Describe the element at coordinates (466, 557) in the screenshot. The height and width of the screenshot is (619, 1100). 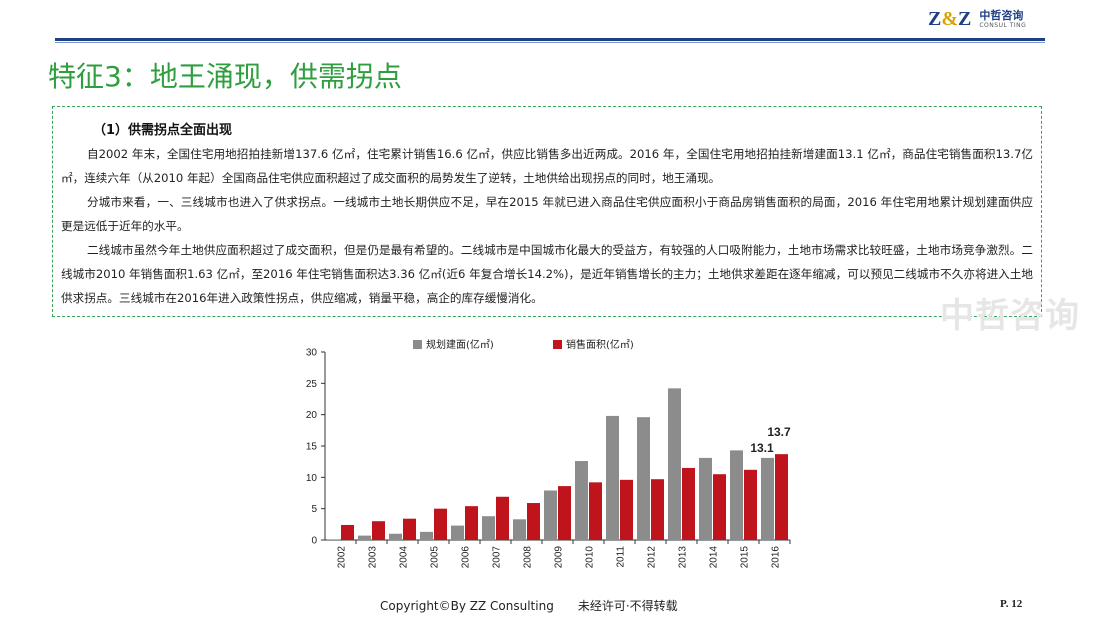
I see `x-tick-label: 2006` at that location.